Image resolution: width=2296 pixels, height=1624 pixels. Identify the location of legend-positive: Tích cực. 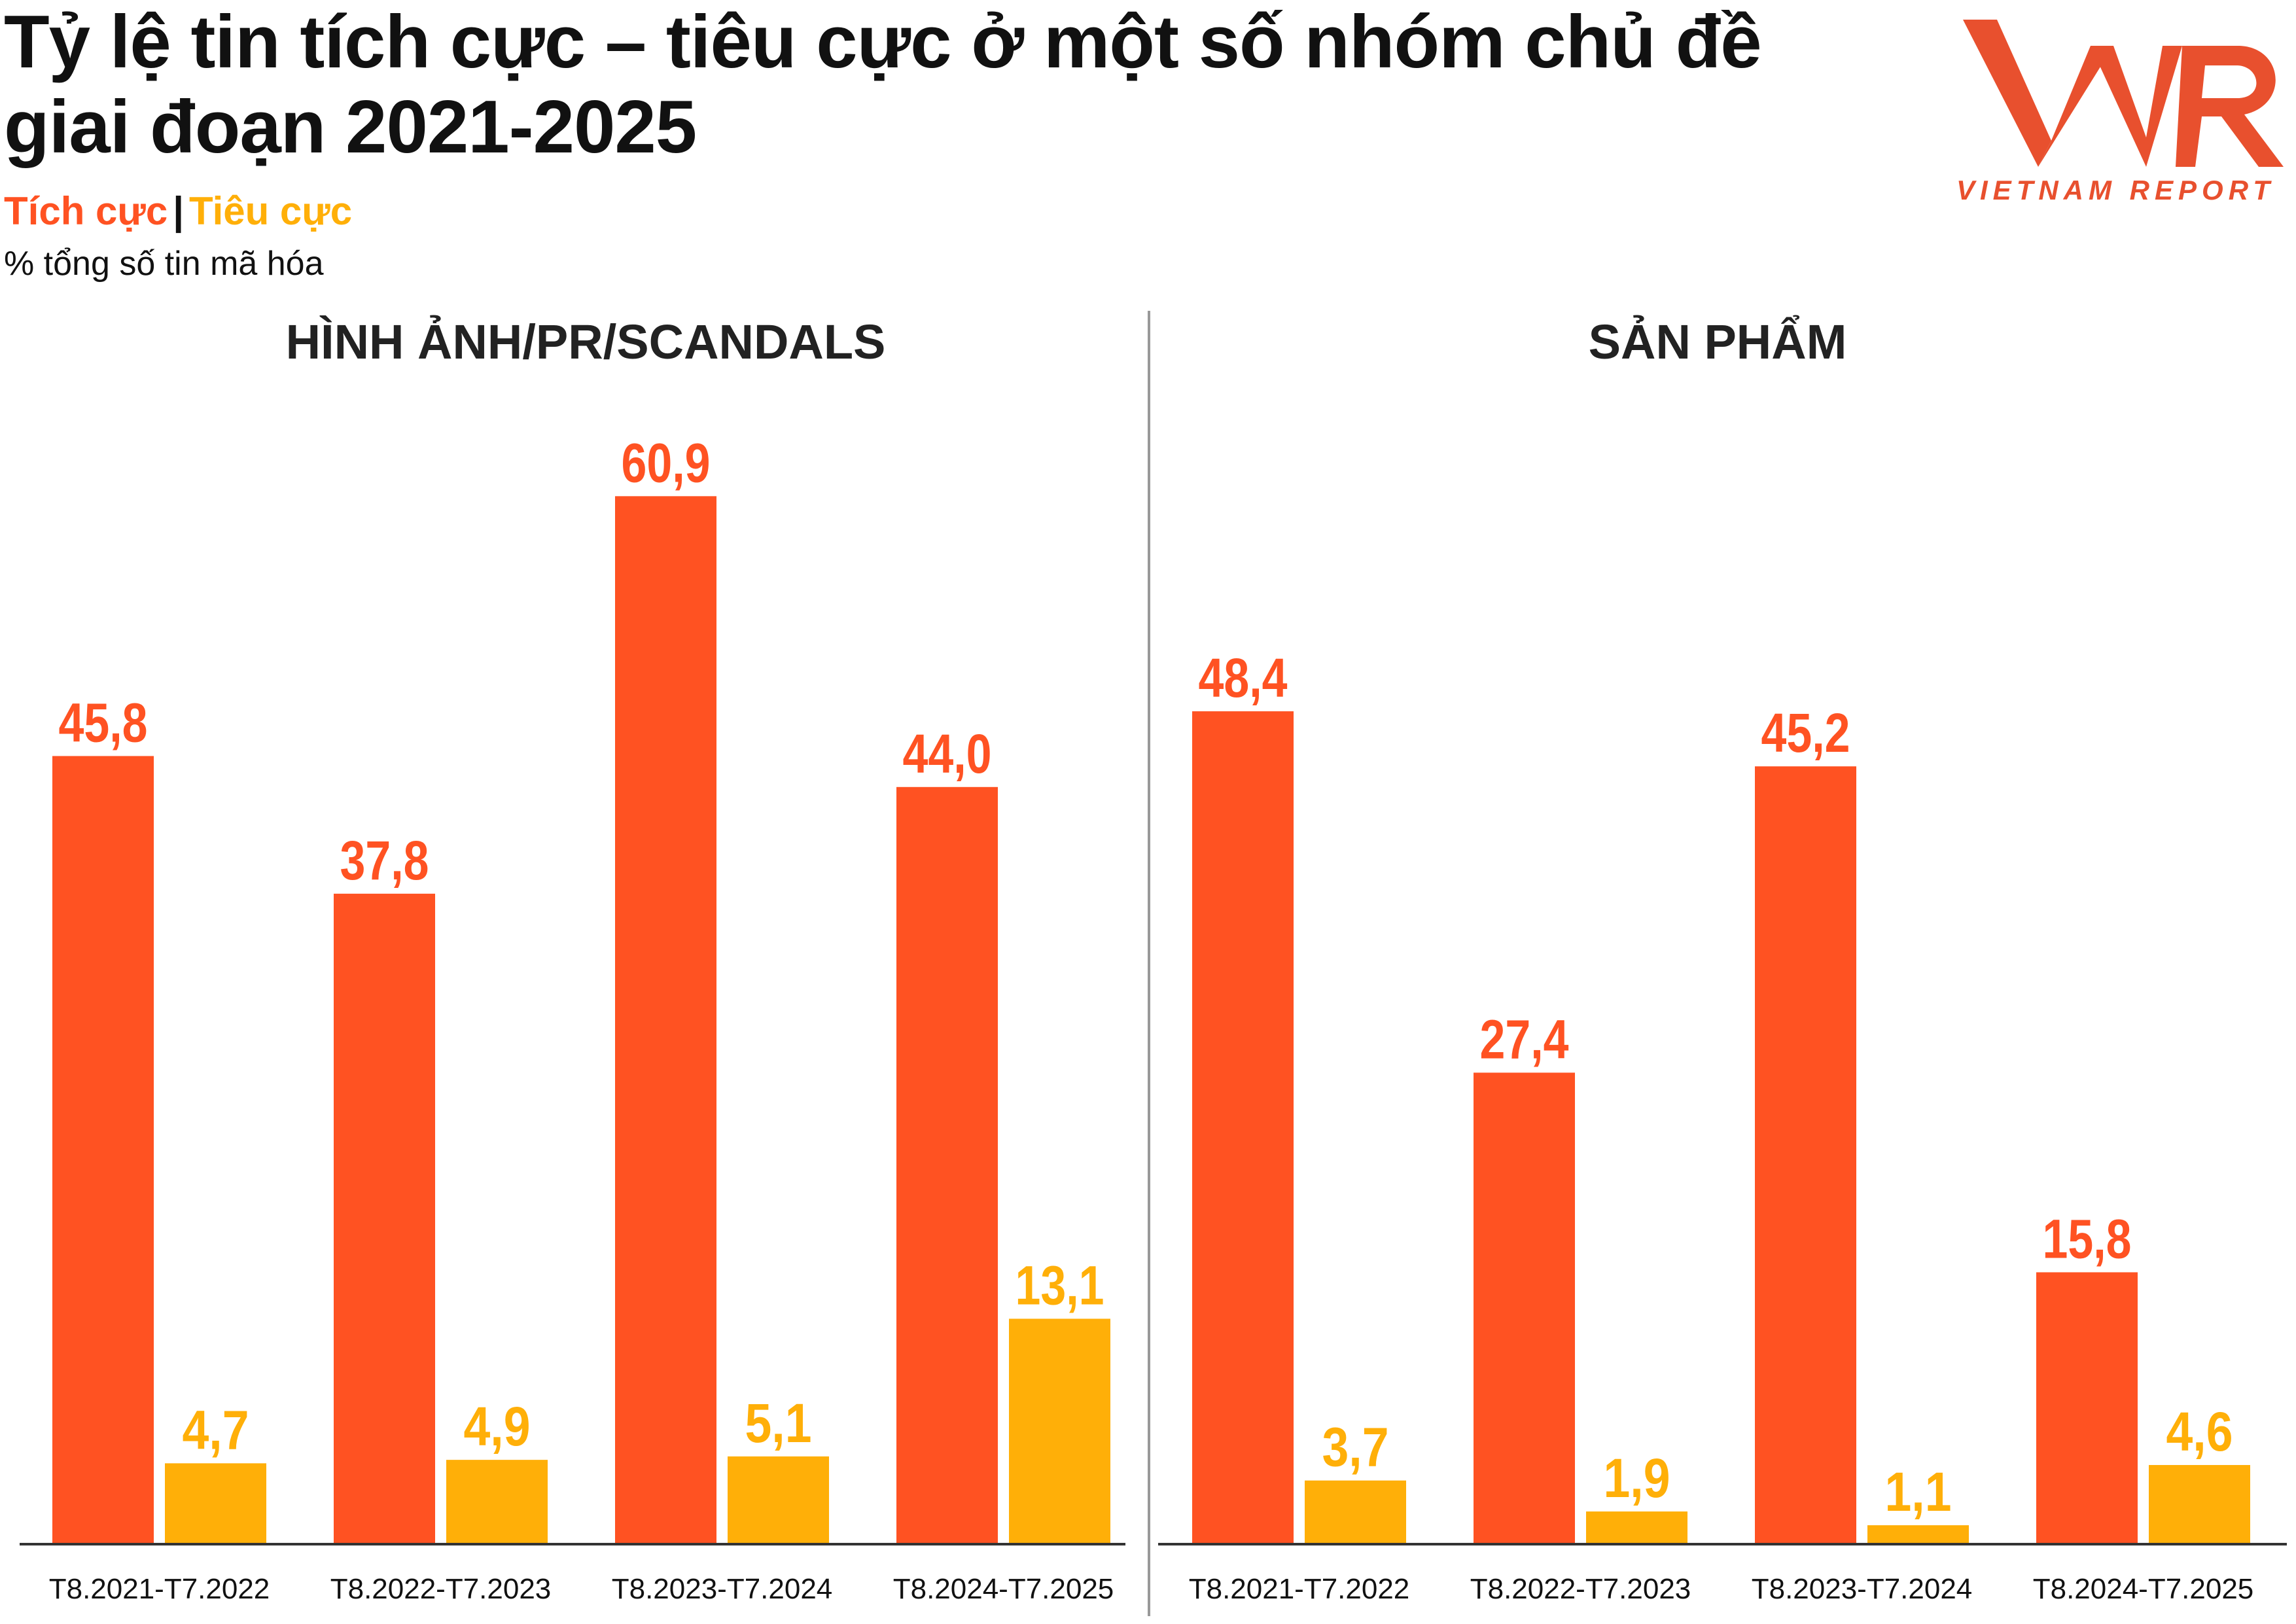
(86, 211).